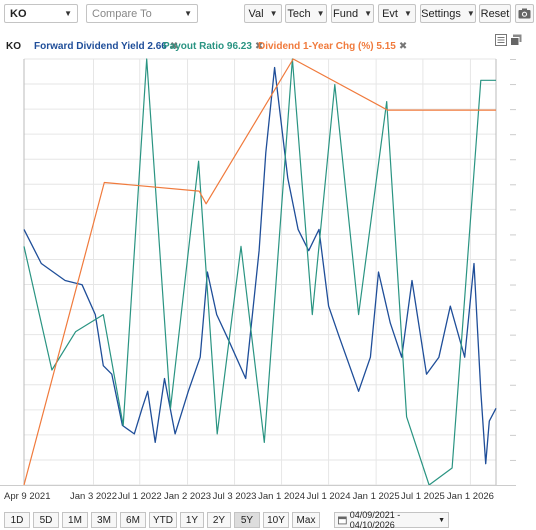 This screenshot has width=536, height=530. What do you see at coordinates (46, 520) in the screenshot?
I see `range-button-5d: 5D` at bounding box center [46, 520].